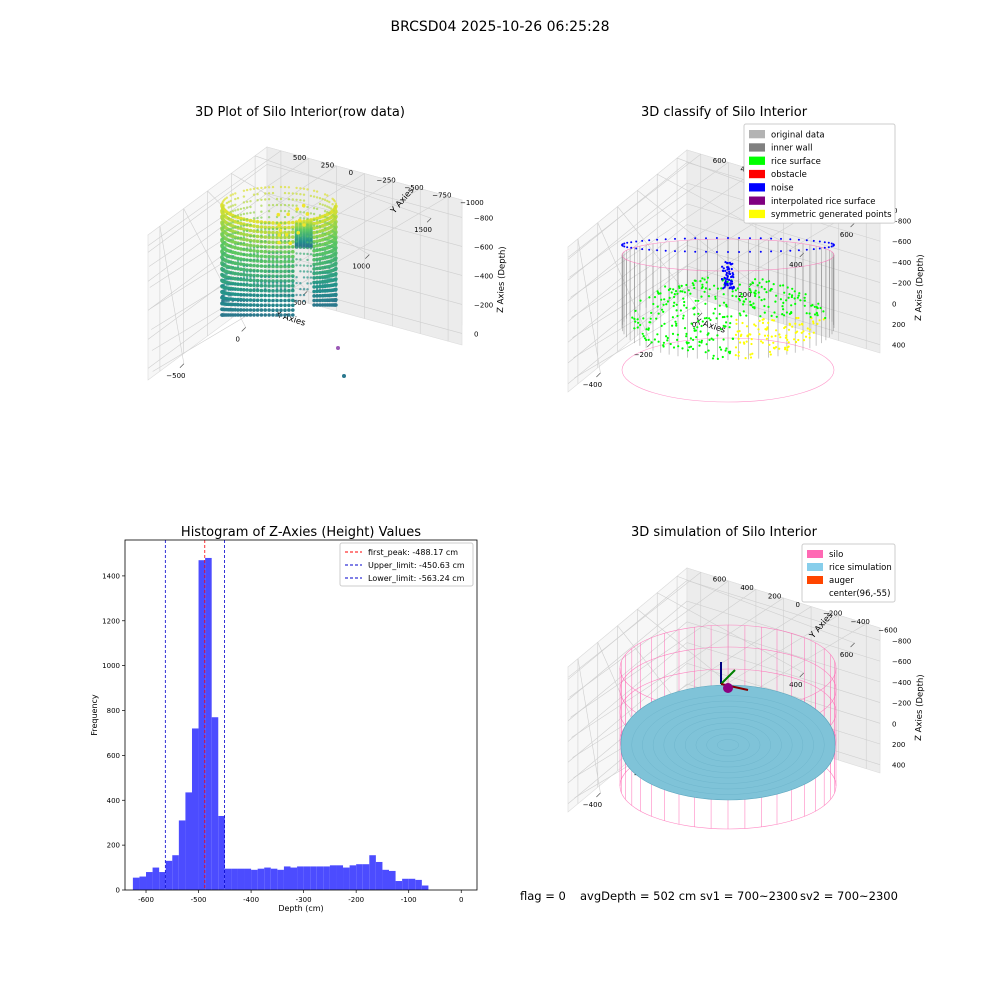  I want to click on y-tick-label: −500, so click(413, 188).